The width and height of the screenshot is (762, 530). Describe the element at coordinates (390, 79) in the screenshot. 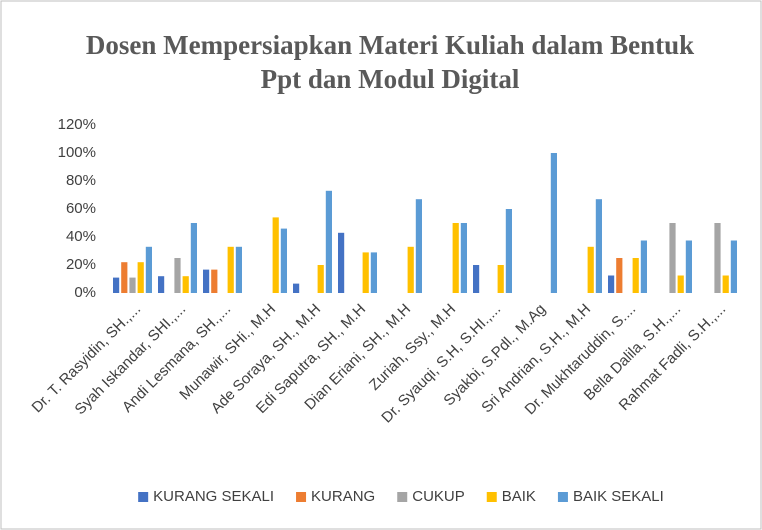

I see `chart-title: Ppt dan Modul Digital` at that location.